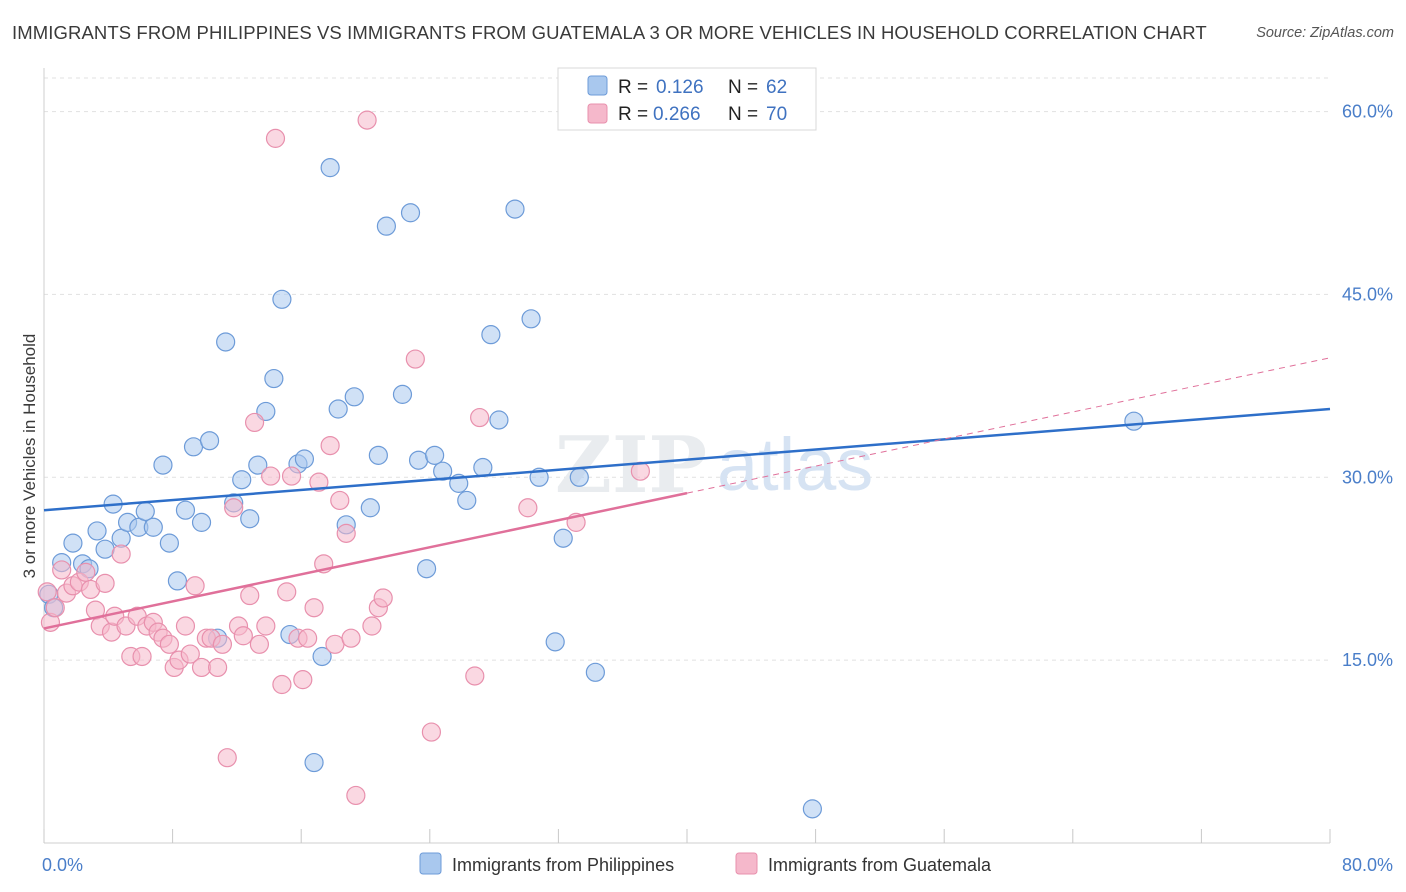 This screenshot has width=1406, height=892. I want to click on legend-n-label: N =, so click(743, 114).